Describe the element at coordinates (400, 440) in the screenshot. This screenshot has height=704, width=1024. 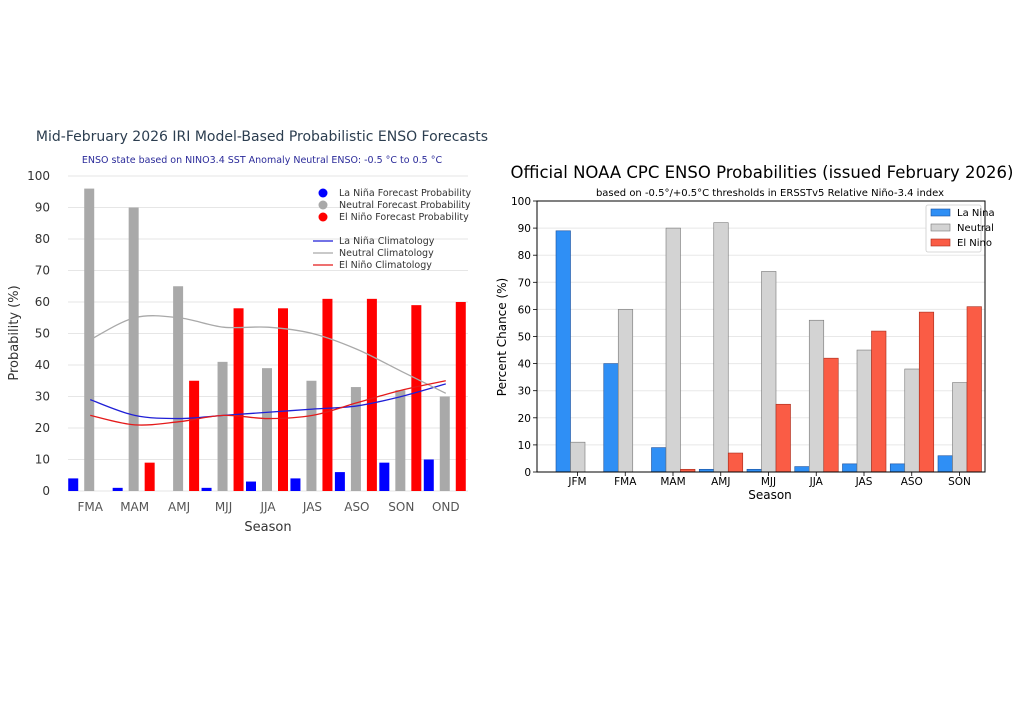
I see `iri-bar-neutral-forecast-probability-son` at that location.